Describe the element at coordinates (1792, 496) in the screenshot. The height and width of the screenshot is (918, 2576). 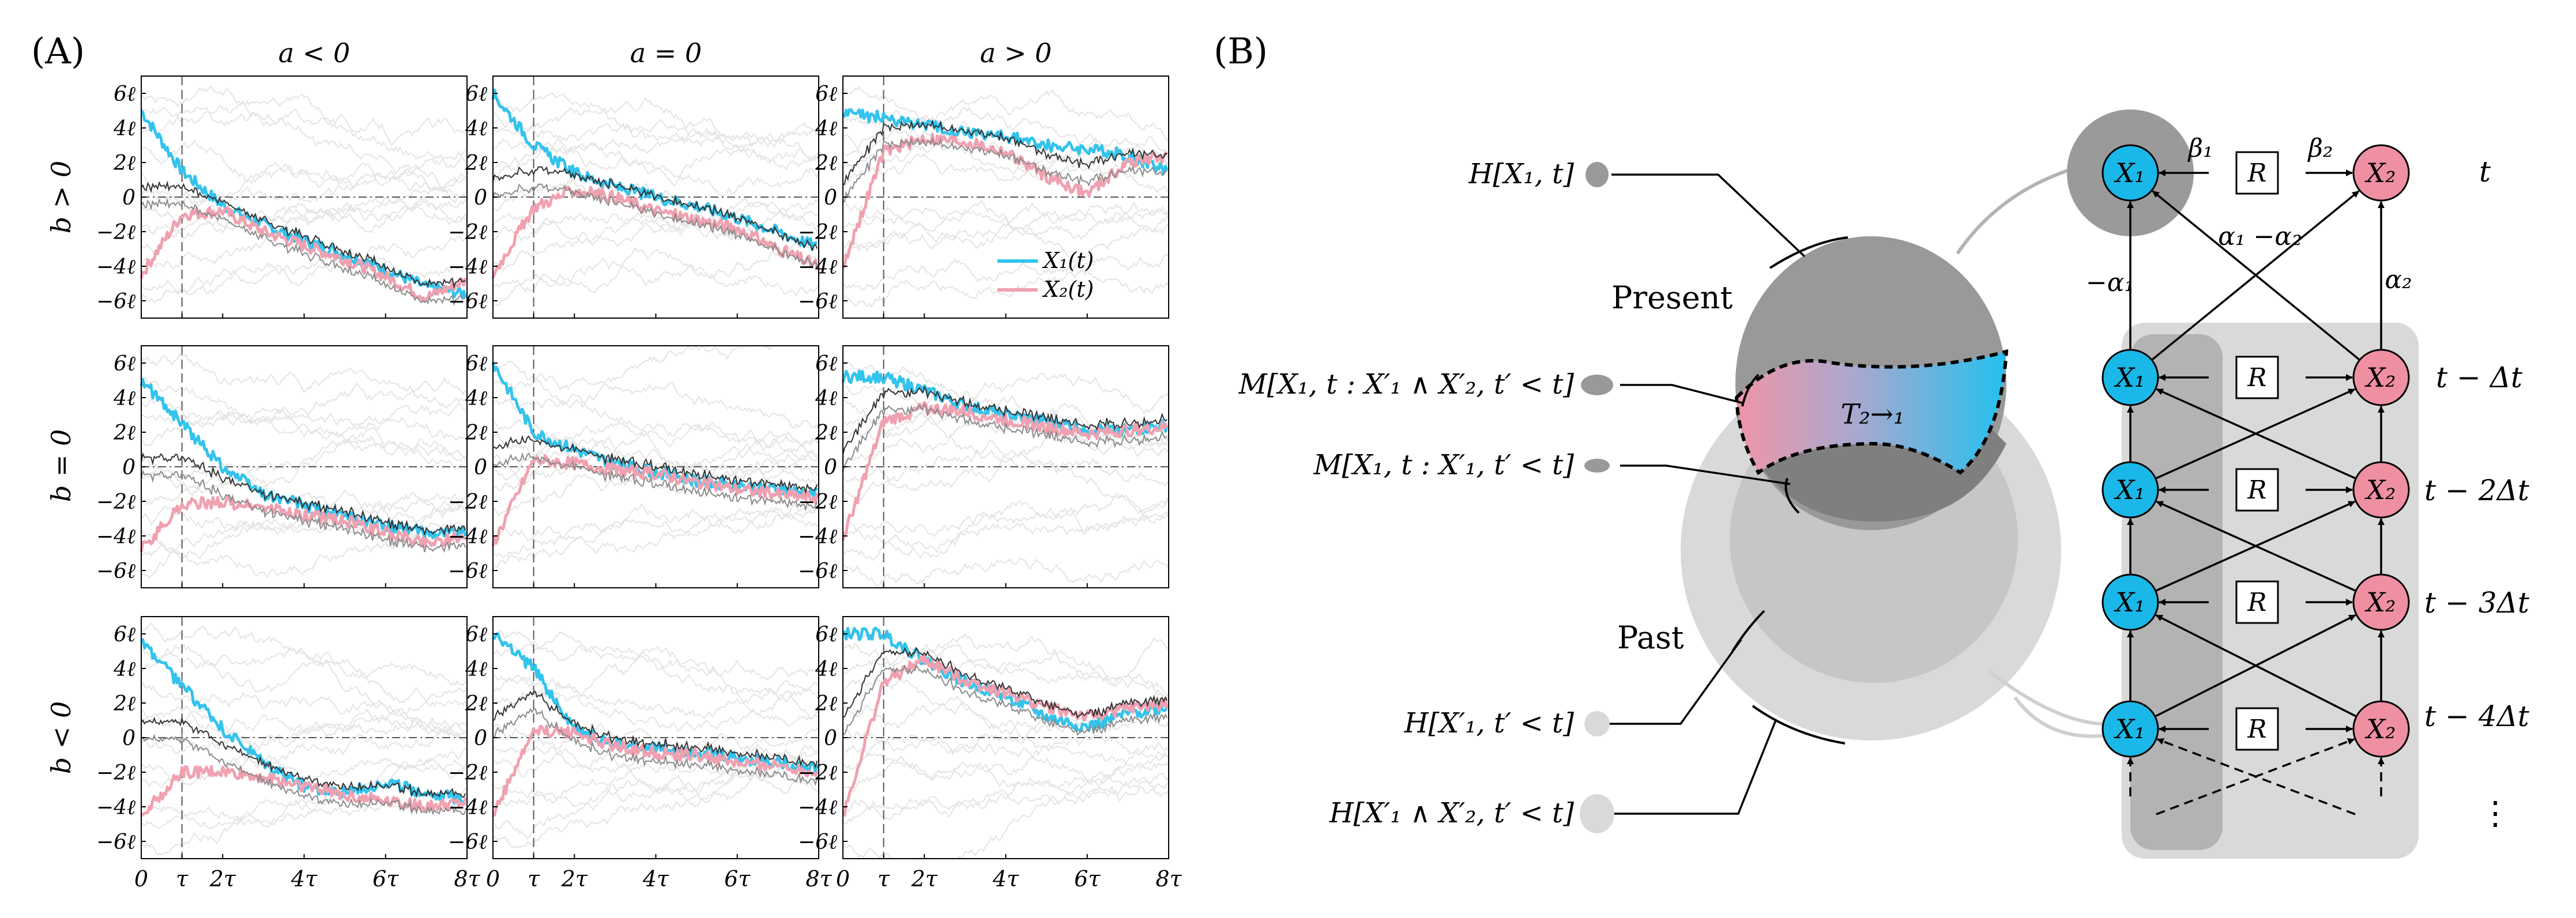
I see `m-single-arc` at that location.